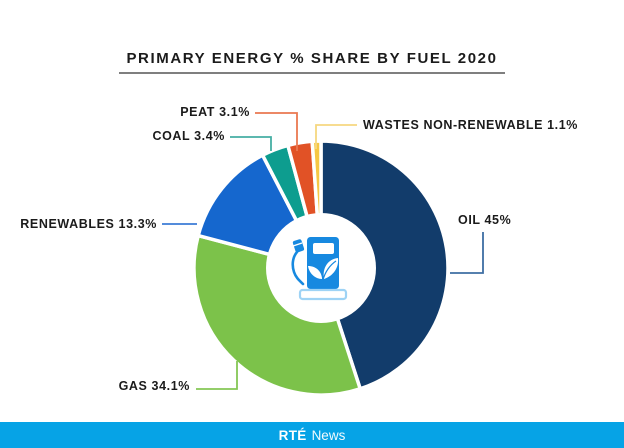 Image resolution: width=624 pixels, height=448 pixels. I want to click on leader-oil, so click(467, 253).